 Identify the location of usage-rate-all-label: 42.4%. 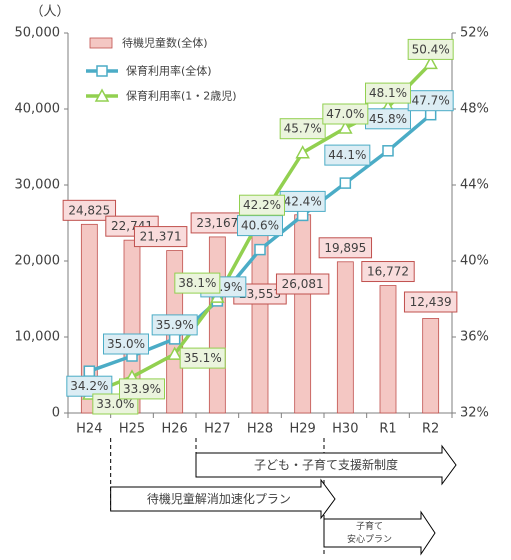
(303, 201).